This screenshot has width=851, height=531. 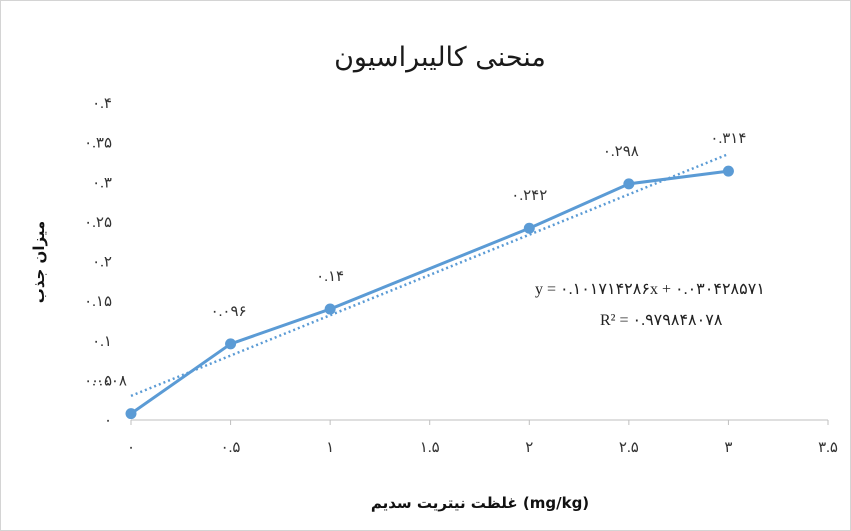 What do you see at coordinates (131, 448) in the screenshot?
I see `x-tick-label: ۰` at bounding box center [131, 448].